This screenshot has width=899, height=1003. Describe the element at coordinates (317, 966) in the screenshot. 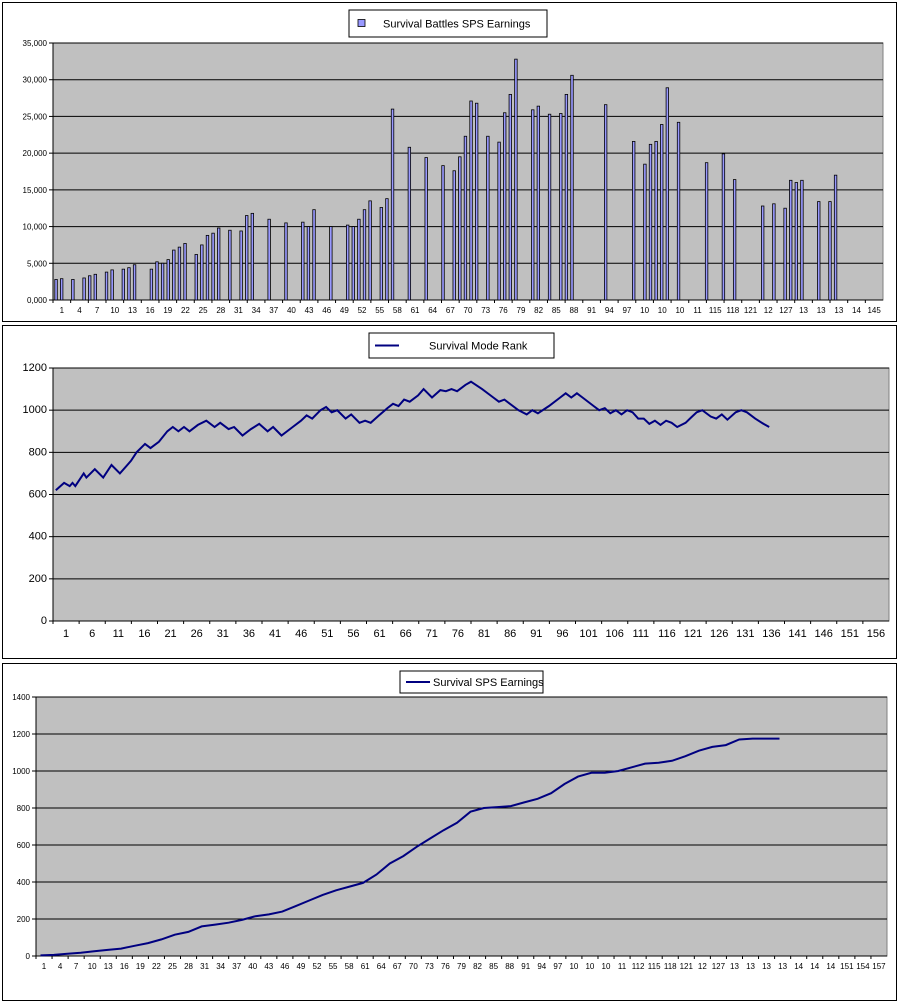

I see `x-tick-label: 52` at that location.